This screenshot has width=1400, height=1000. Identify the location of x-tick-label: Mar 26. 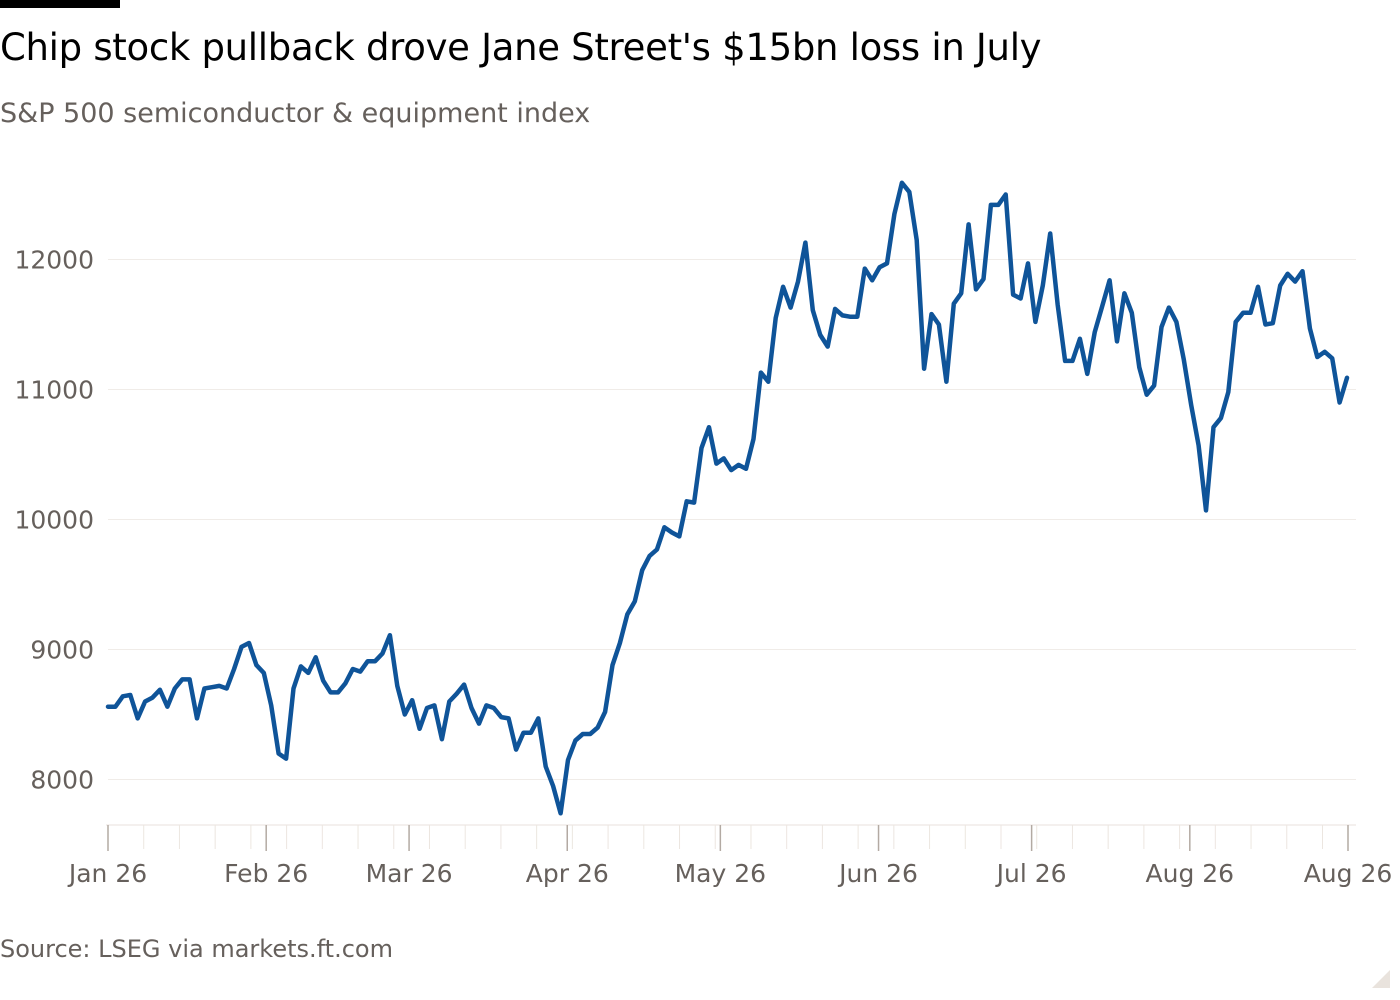
(409, 873).